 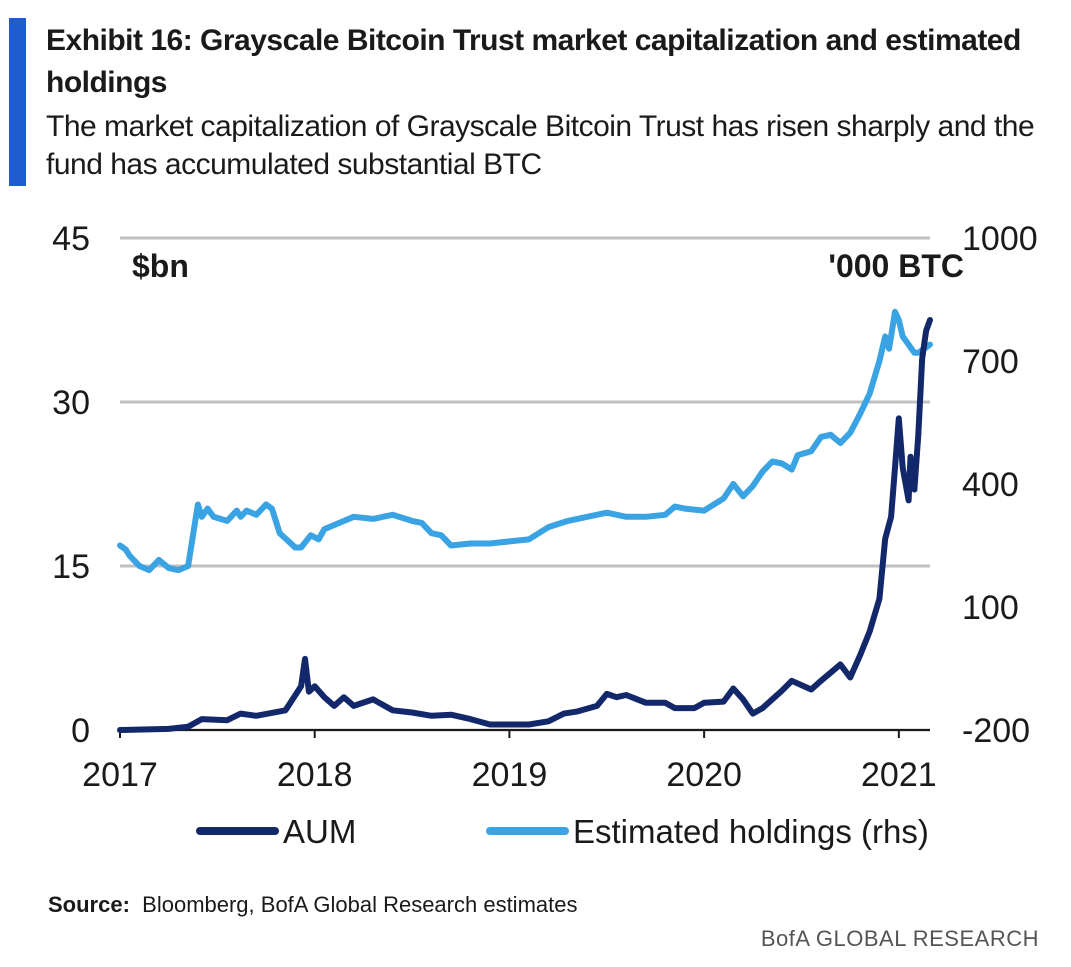 I want to click on right-tick-label: -200, so click(x=996, y=731).